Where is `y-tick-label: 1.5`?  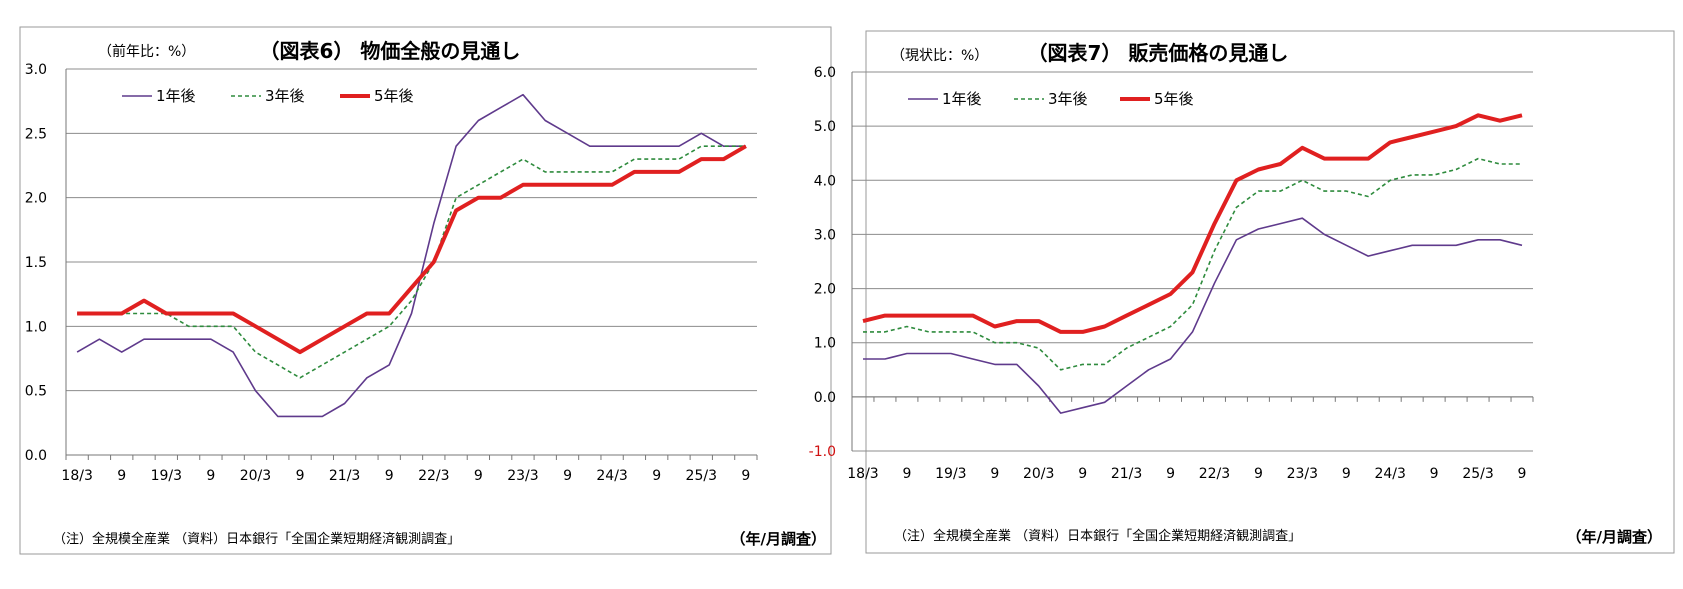
y-tick-label: 1.5 is located at coordinates (36, 263).